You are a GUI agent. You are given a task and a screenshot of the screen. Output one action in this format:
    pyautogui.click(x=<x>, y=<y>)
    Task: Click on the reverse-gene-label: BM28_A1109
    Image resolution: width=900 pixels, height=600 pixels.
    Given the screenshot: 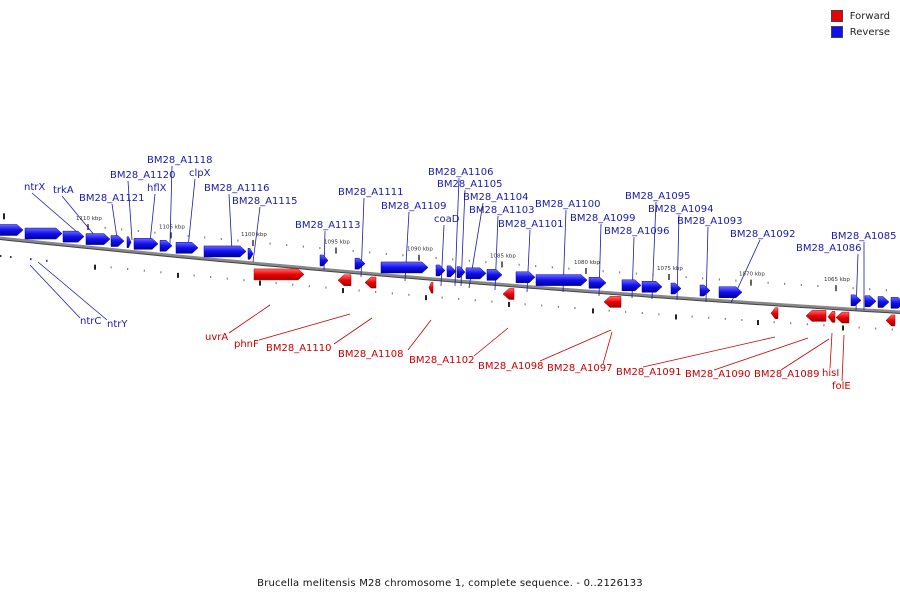 What is the action you would take?
    pyautogui.click(x=414, y=206)
    